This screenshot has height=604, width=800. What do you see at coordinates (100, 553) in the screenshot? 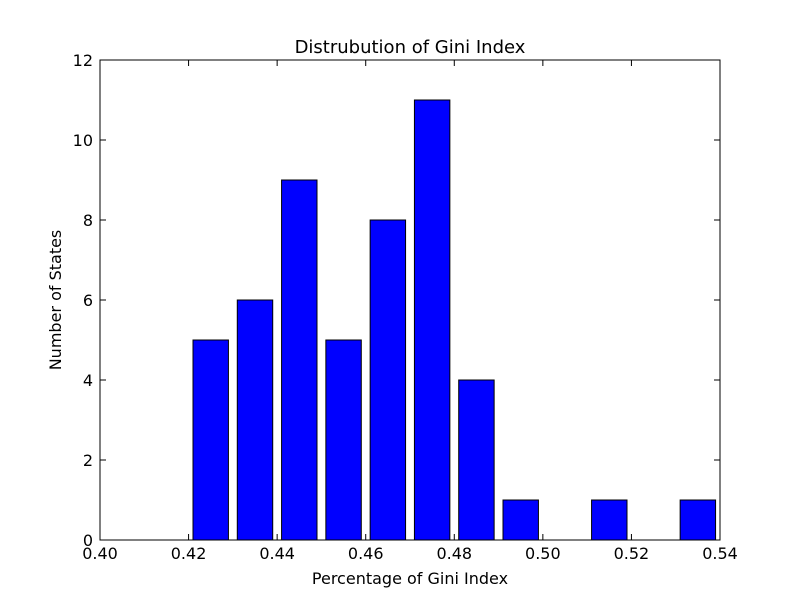
I see `x-tick-label-0: 0.40` at bounding box center [100, 553].